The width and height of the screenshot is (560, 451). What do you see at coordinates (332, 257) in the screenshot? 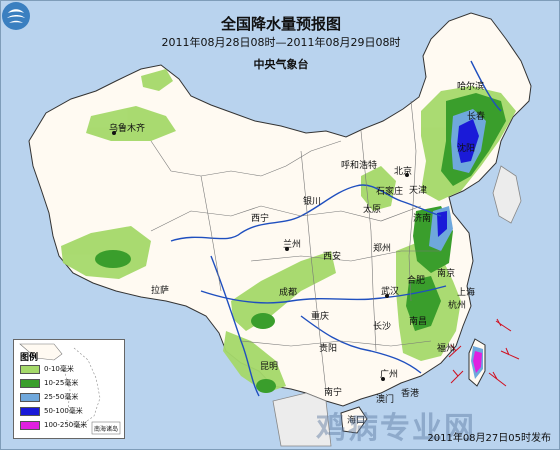
I see `city-label: 西安` at bounding box center [332, 257].